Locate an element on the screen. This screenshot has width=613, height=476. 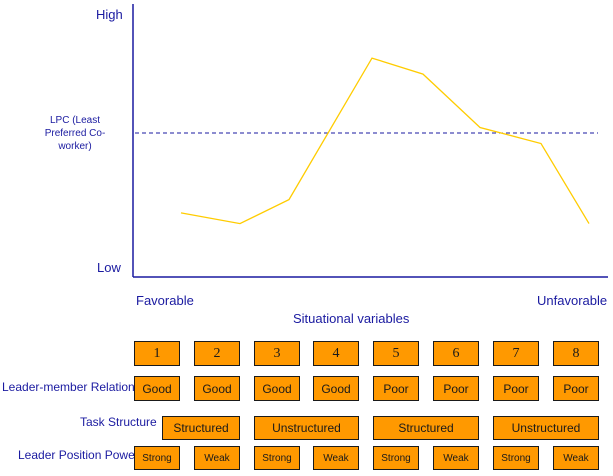
relations-box-5: Poor is located at coordinates (396, 388).